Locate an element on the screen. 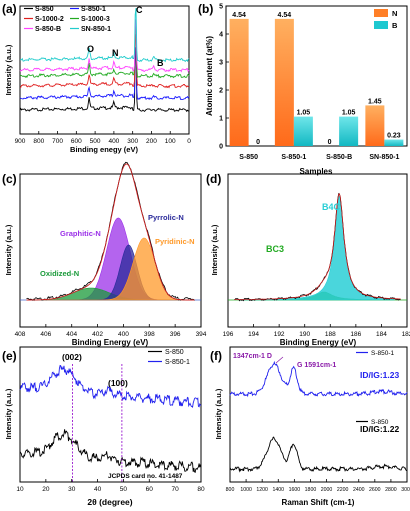 Image resolution: width=410 pixels, height=511 pixels. category-label: S-850 is located at coordinates (248, 157).